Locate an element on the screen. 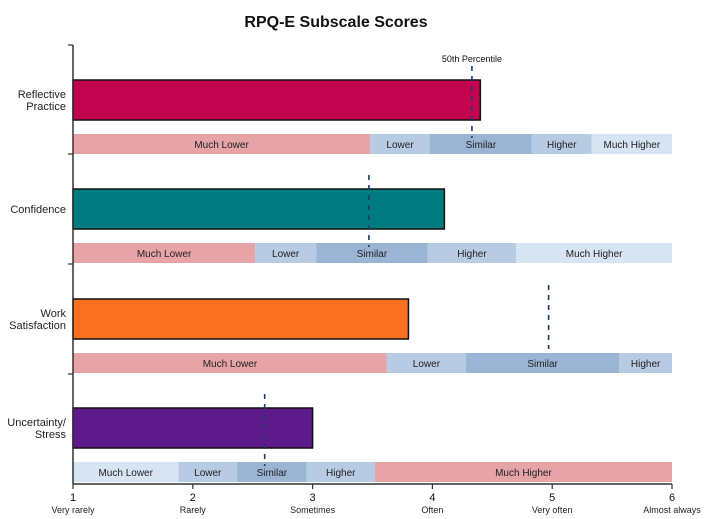 The height and width of the screenshot is (519, 705). category-label: Practice is located at coordinates (46, 107).